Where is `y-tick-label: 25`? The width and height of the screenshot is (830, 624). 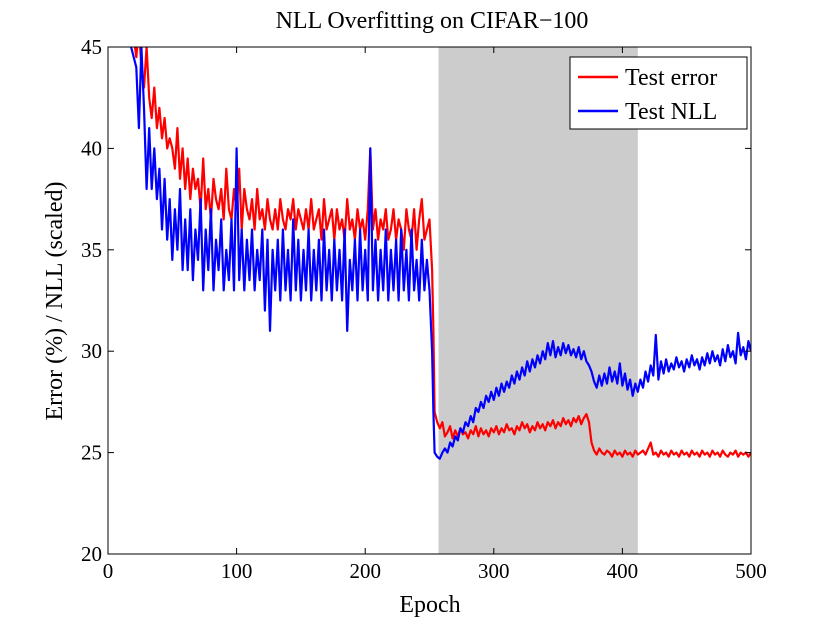
y-tick-label: 25 is located at coordinates (91, 453).